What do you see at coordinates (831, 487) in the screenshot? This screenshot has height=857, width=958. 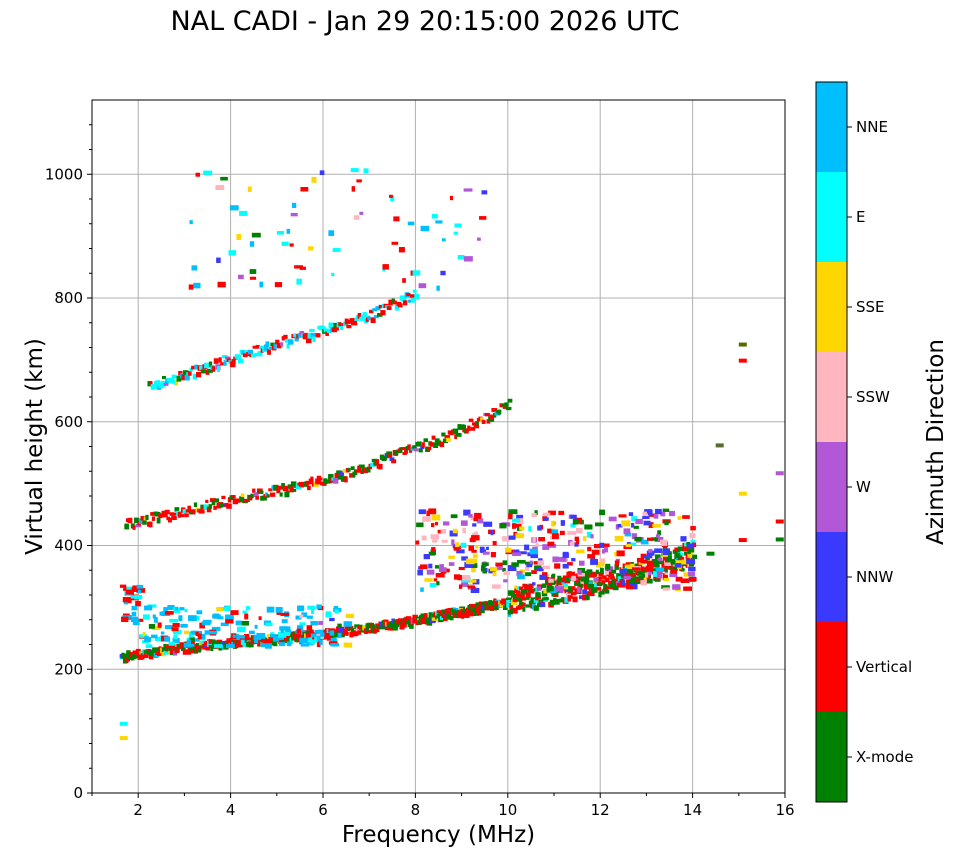 I see `colorbar-swatch` at bounding box center [831, 487].